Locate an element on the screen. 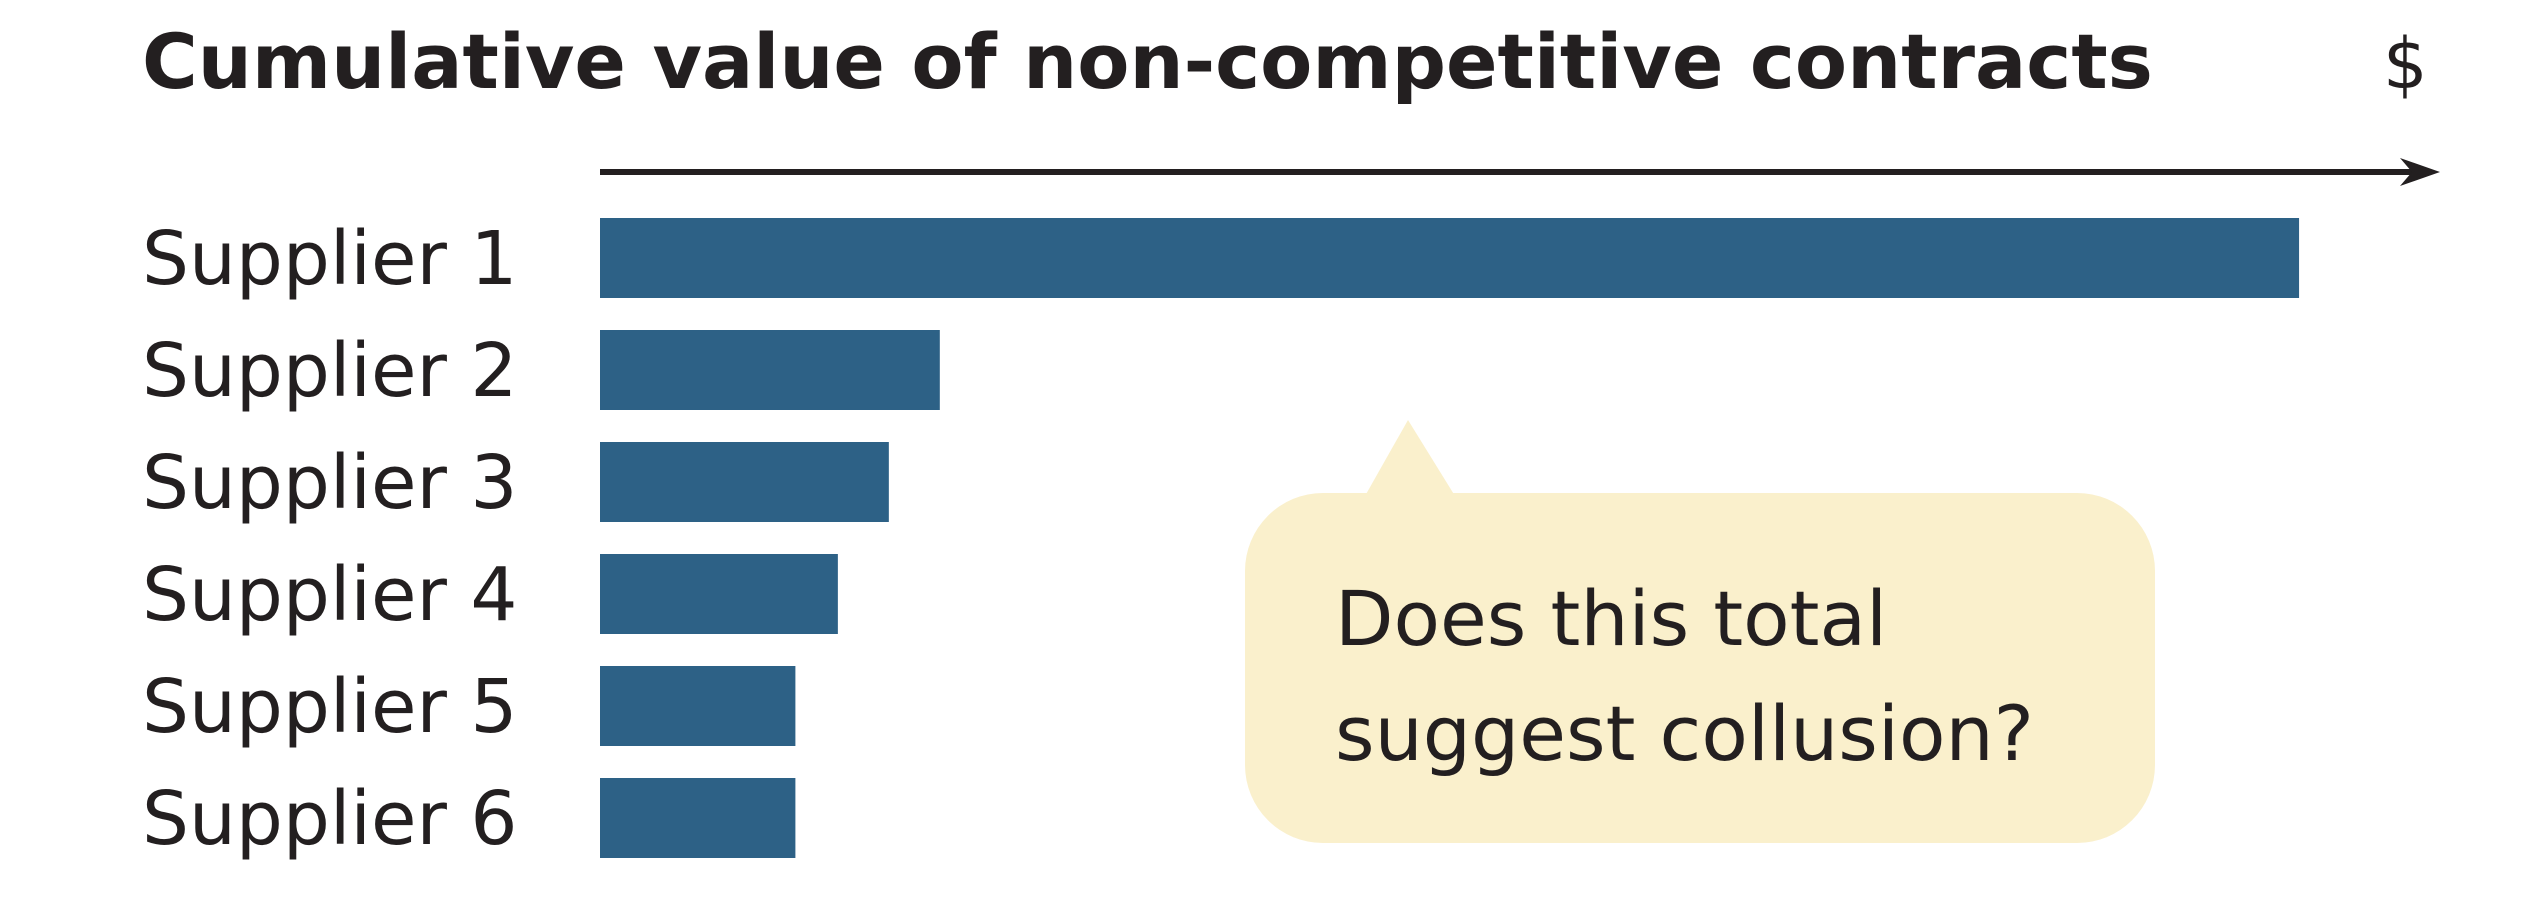  callout-line-1: Does this total is located at coordinates (1611, 618).